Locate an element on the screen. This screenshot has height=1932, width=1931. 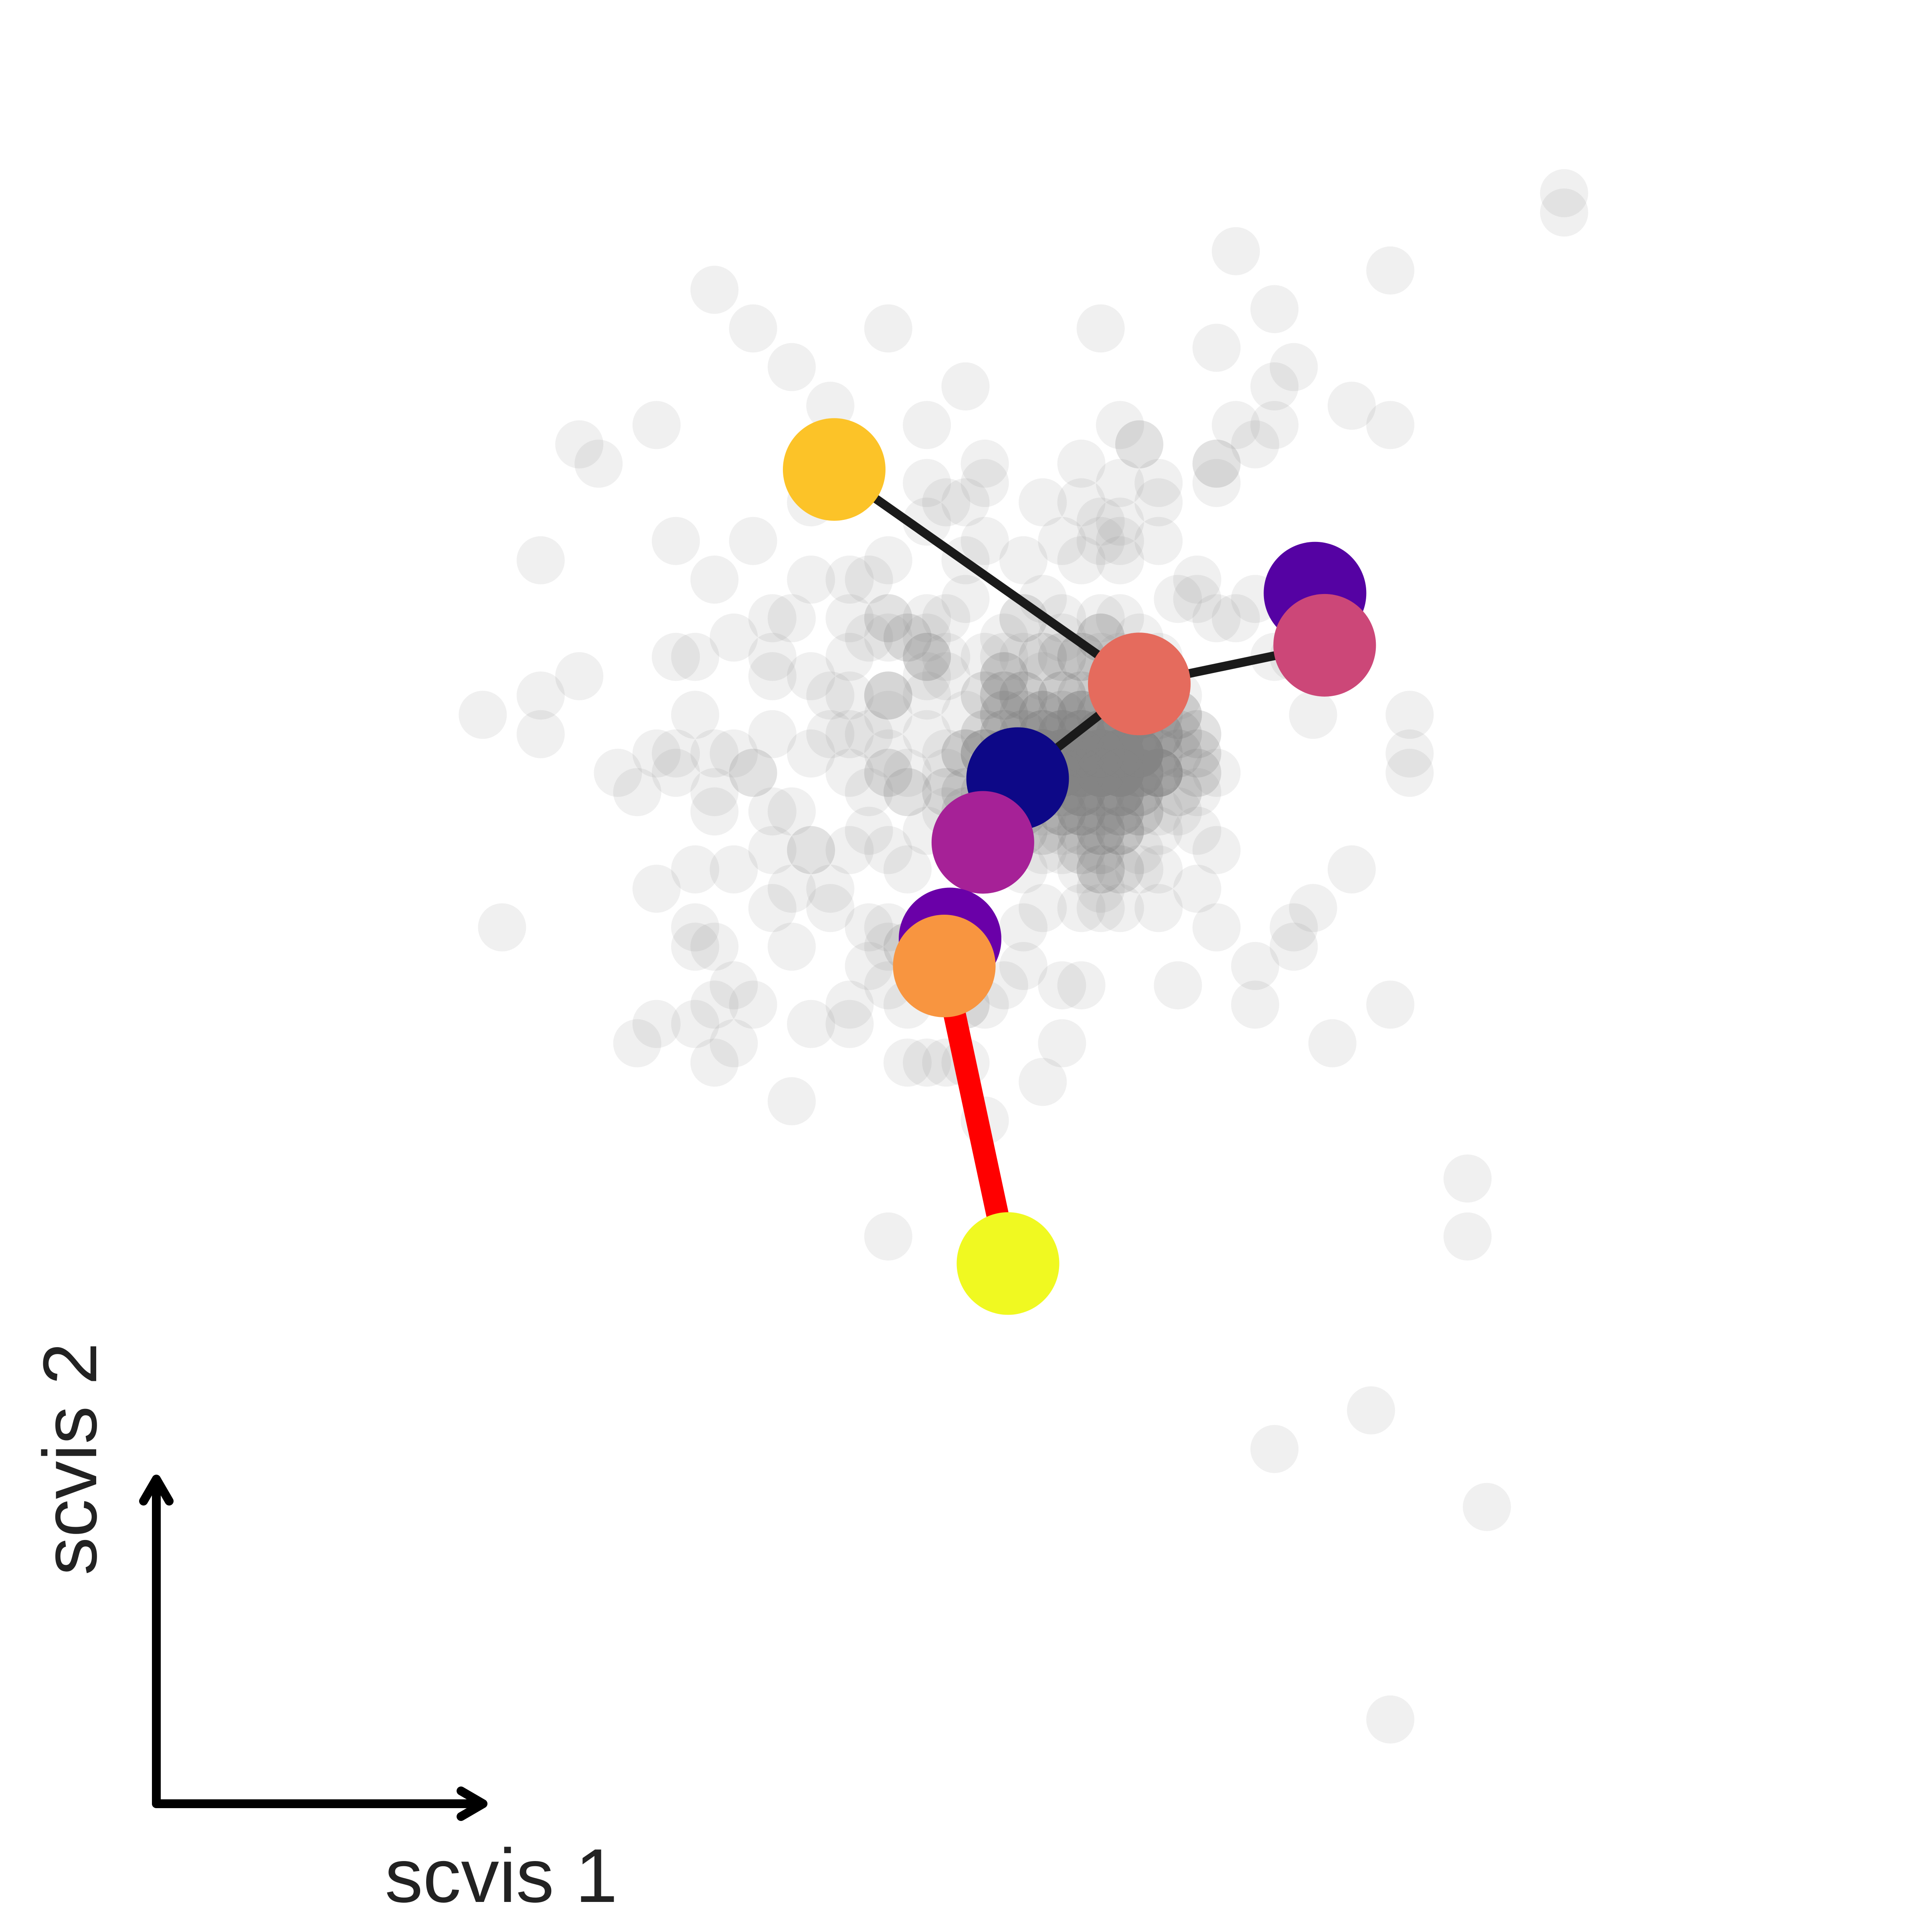
x-axis-label: scvis 1 is located at coordinates (501, 1875).